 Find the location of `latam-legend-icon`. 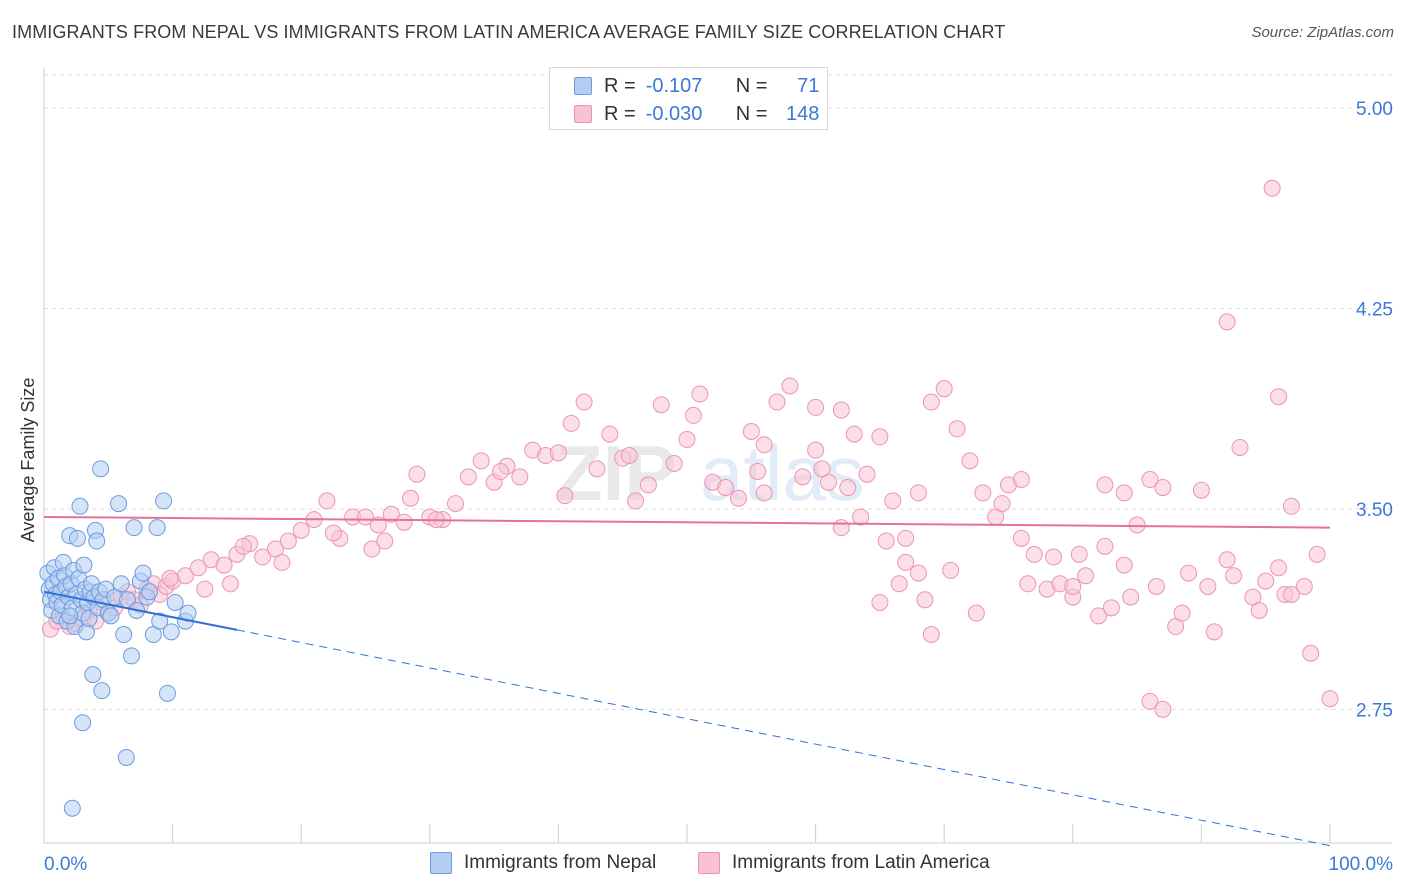

latam-legend-icon is located at coordinates (709, 863).